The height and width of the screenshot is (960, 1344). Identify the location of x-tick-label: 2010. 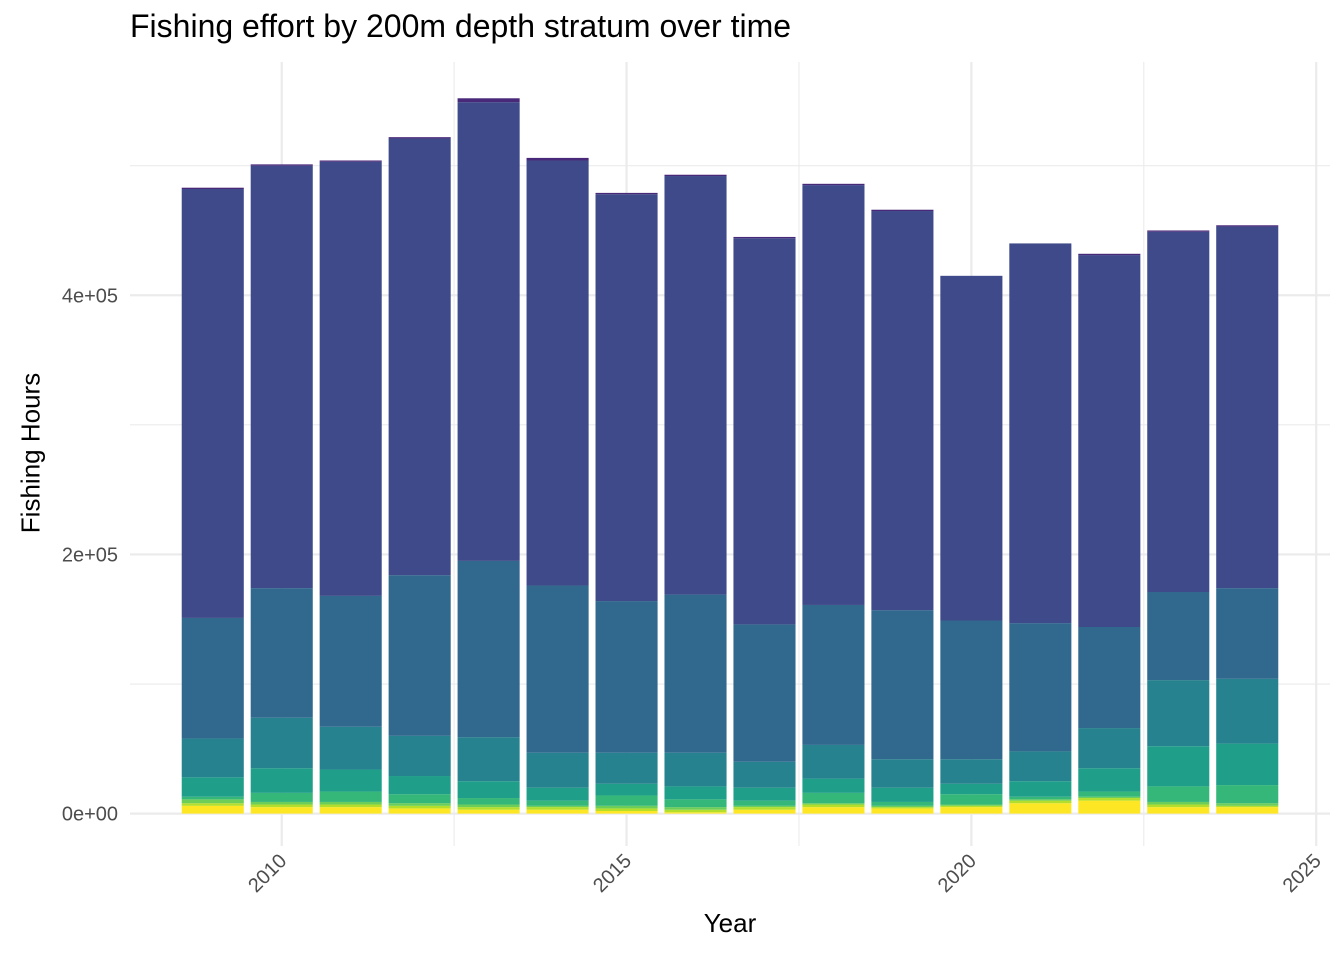
(267, 873).